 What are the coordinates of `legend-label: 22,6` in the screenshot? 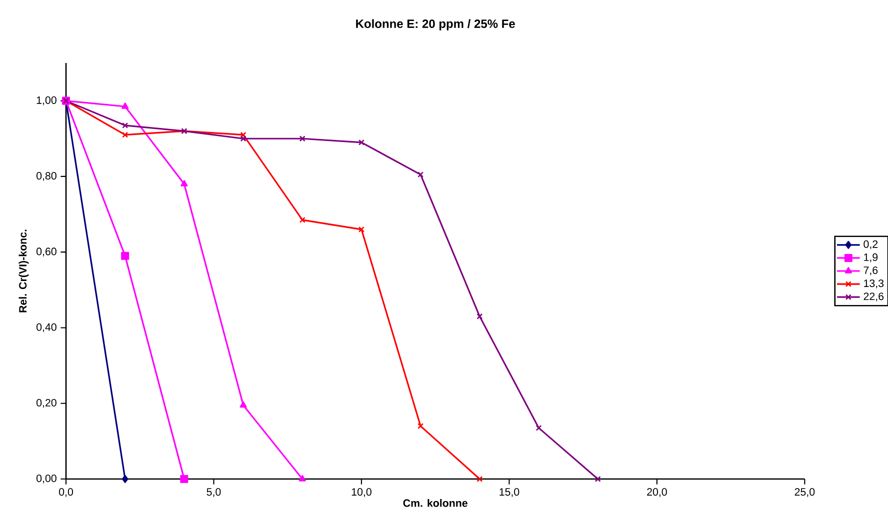 It's located at (874, 297).